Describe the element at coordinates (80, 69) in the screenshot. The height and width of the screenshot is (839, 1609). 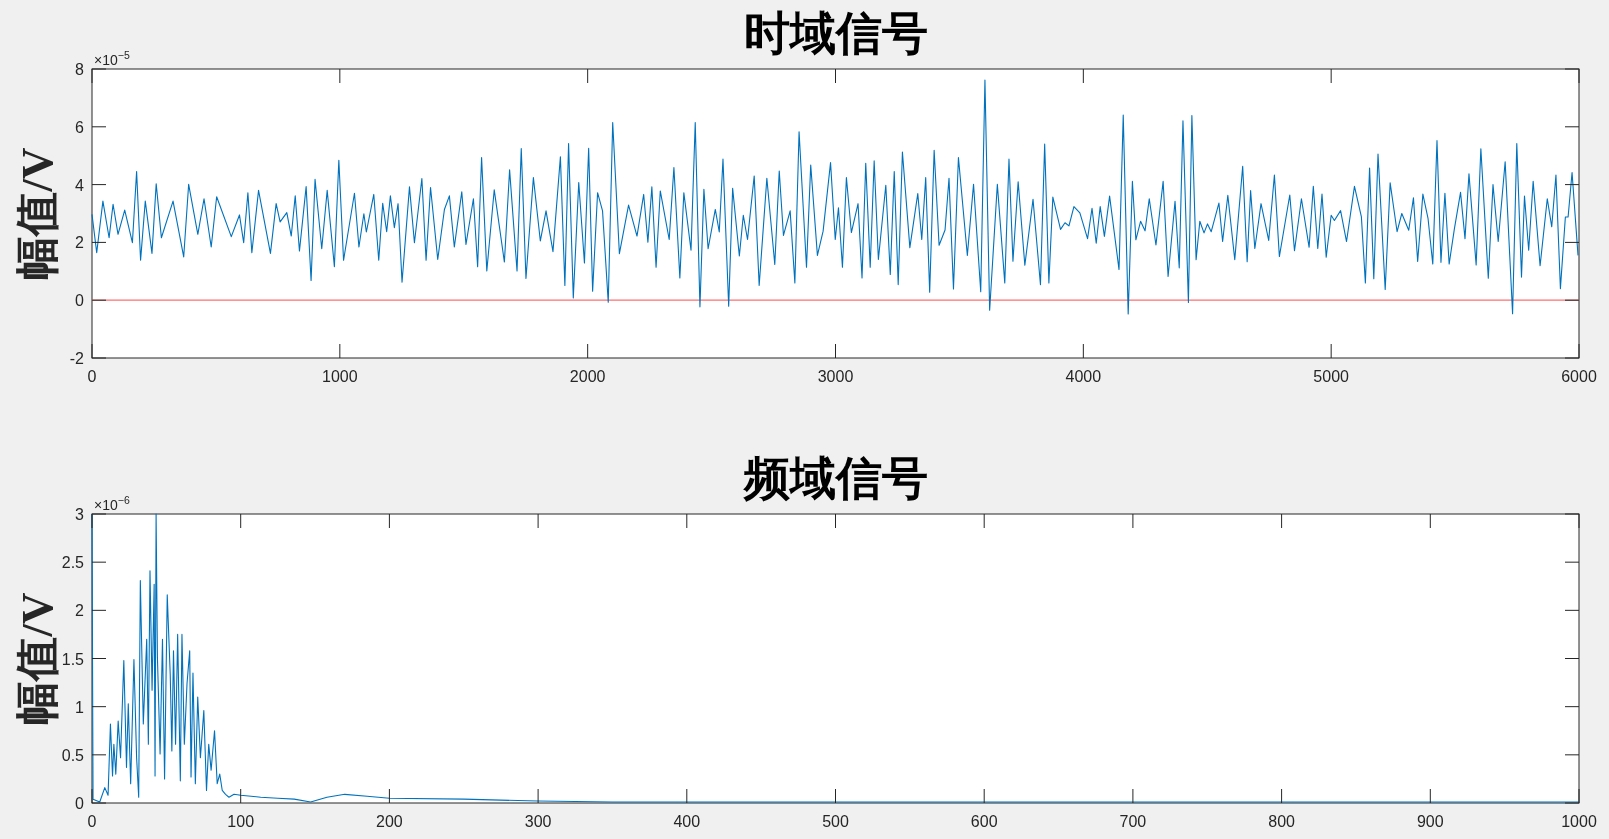
I see `y-tick-label: 8` at that location.